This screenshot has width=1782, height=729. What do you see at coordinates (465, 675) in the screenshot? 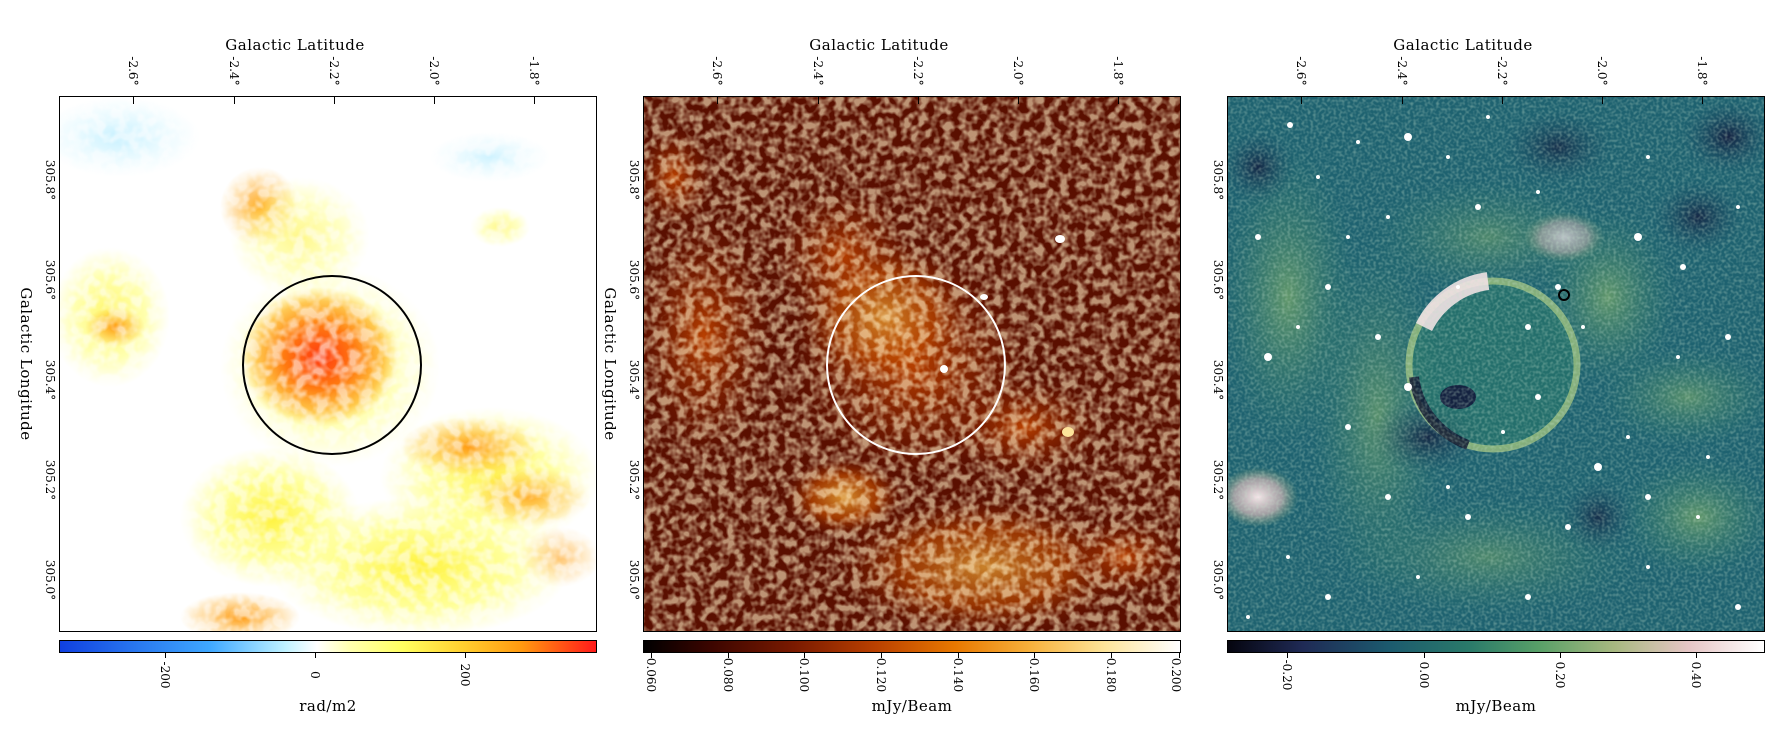
I see `colorbar-tick: 200` at bounding box center [465, 675].